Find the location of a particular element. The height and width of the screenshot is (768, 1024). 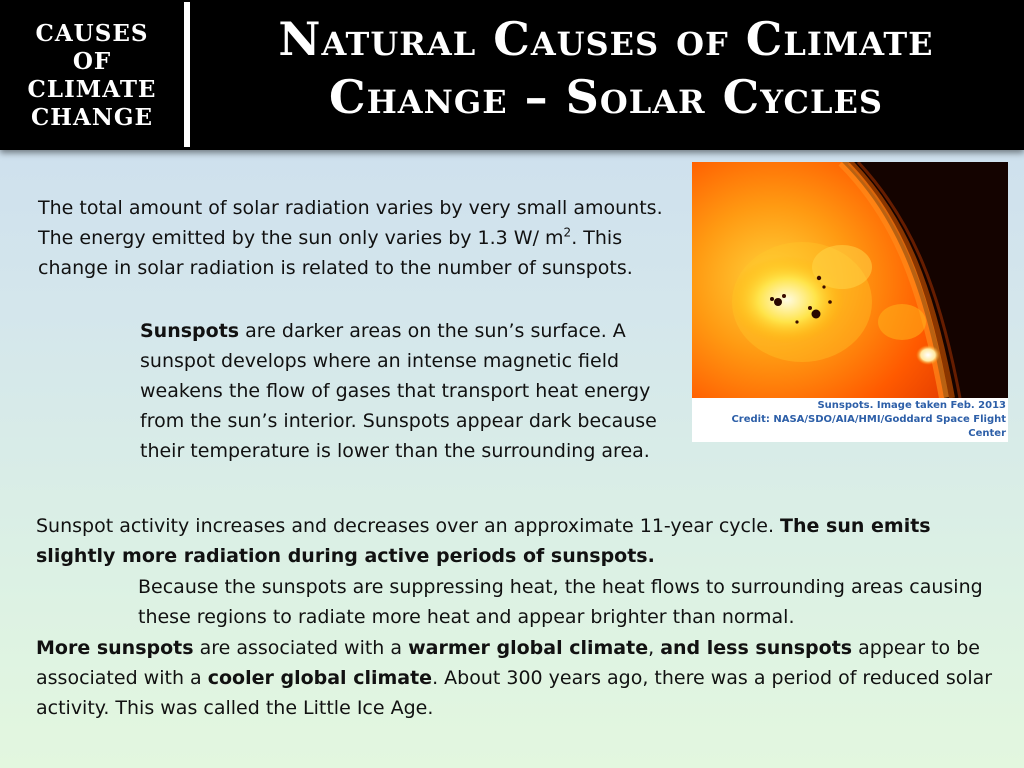

page-title-line: Change – Solar Cycles is located at coordinates (606, 97).